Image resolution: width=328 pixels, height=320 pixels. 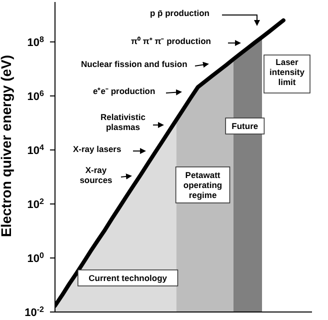 What do you see at coordinates (134, 64) in the screenshot?
I see `annotation: Nuclear fission and fusion` at bounding box center [134, 64].